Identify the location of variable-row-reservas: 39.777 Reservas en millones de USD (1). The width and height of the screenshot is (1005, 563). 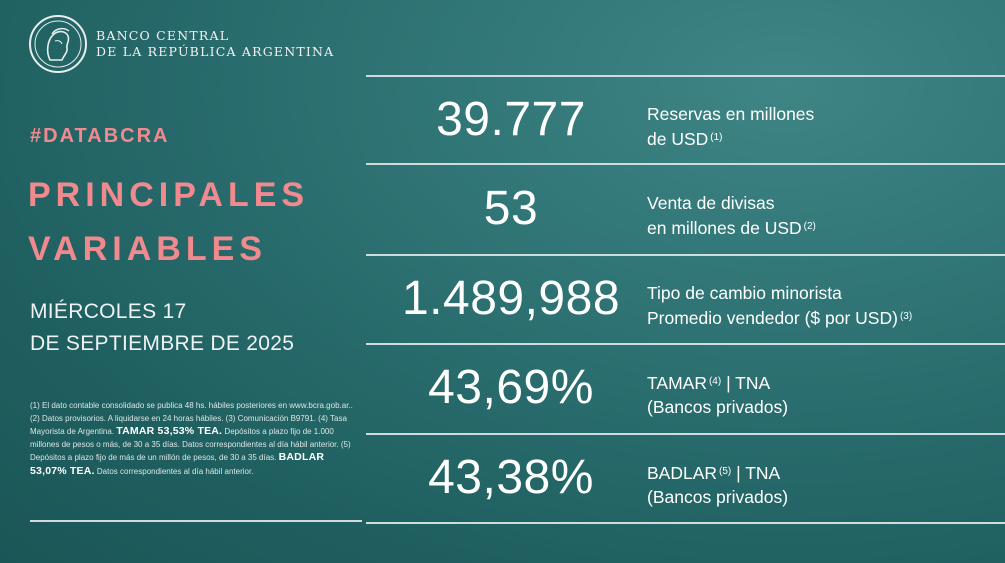
(685, 120).